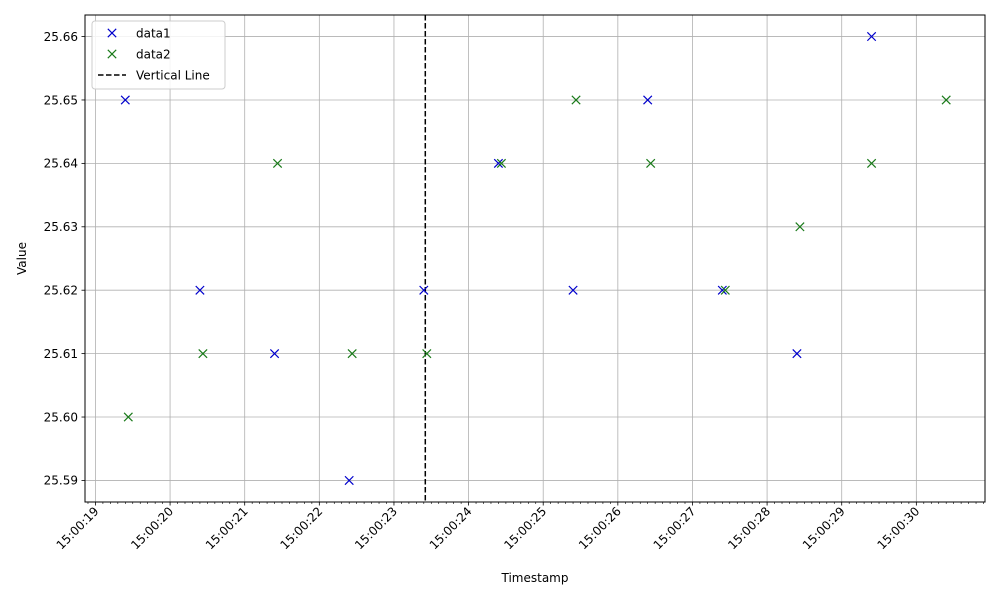  I want to click on legend-label-vertical-line: Vertical Line, so click(173, 75).